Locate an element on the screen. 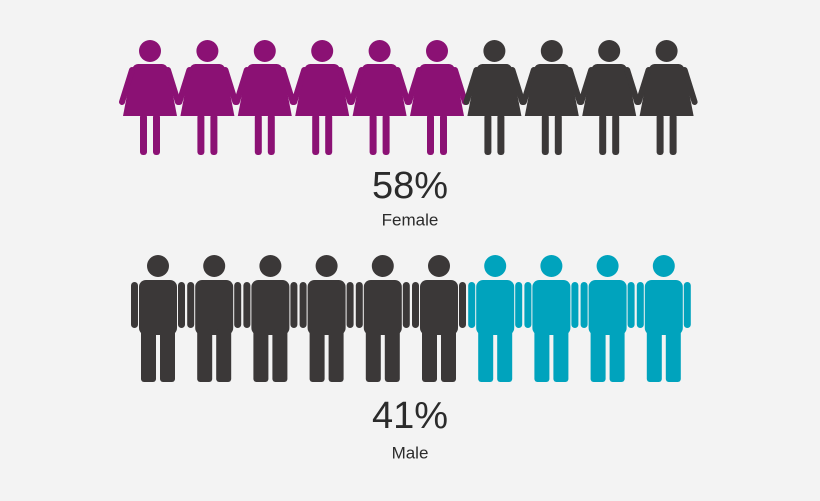 This screenshot has height=501, width=820. value-label: 41% is located at coordinates (410, 416).